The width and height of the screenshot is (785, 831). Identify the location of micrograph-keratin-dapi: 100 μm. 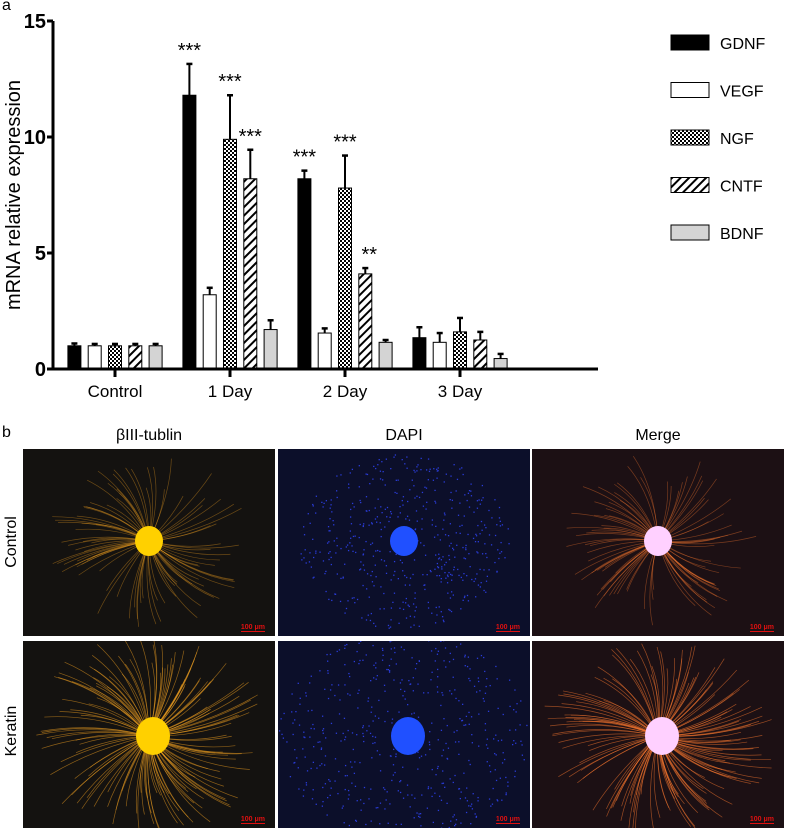
(404, 734).